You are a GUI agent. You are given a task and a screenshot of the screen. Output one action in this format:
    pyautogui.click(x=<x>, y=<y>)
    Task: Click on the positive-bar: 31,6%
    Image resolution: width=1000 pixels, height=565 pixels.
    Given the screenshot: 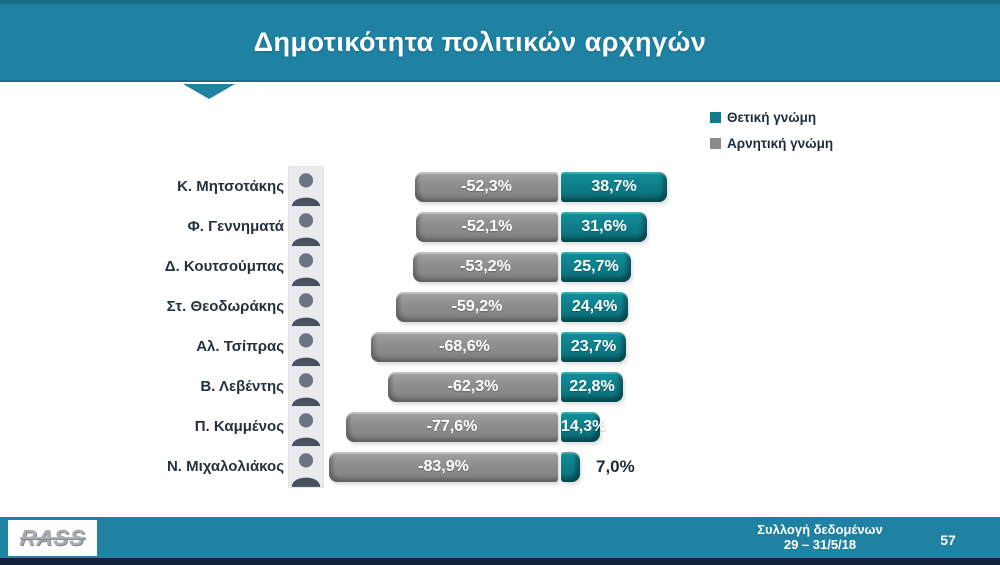 What is the action you would take?
    pyautogui.click(x=604, y=227)
    